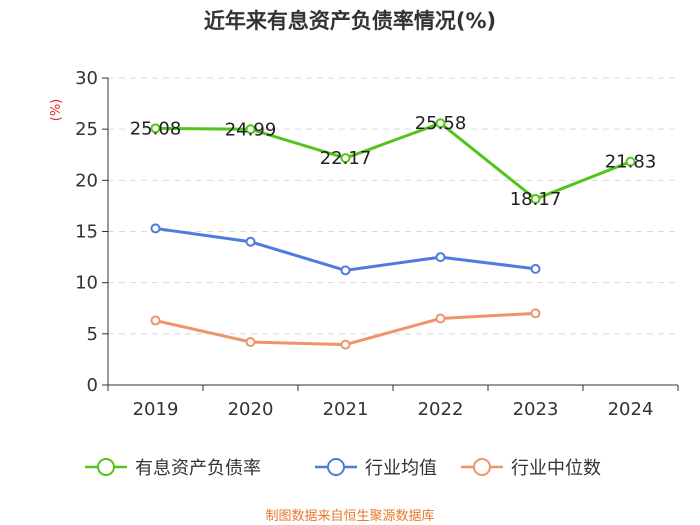  What do you see at coordinates (86, 129) in the screenshot?
I see `y-tick-label: 25` at bounding box center [86, 129].